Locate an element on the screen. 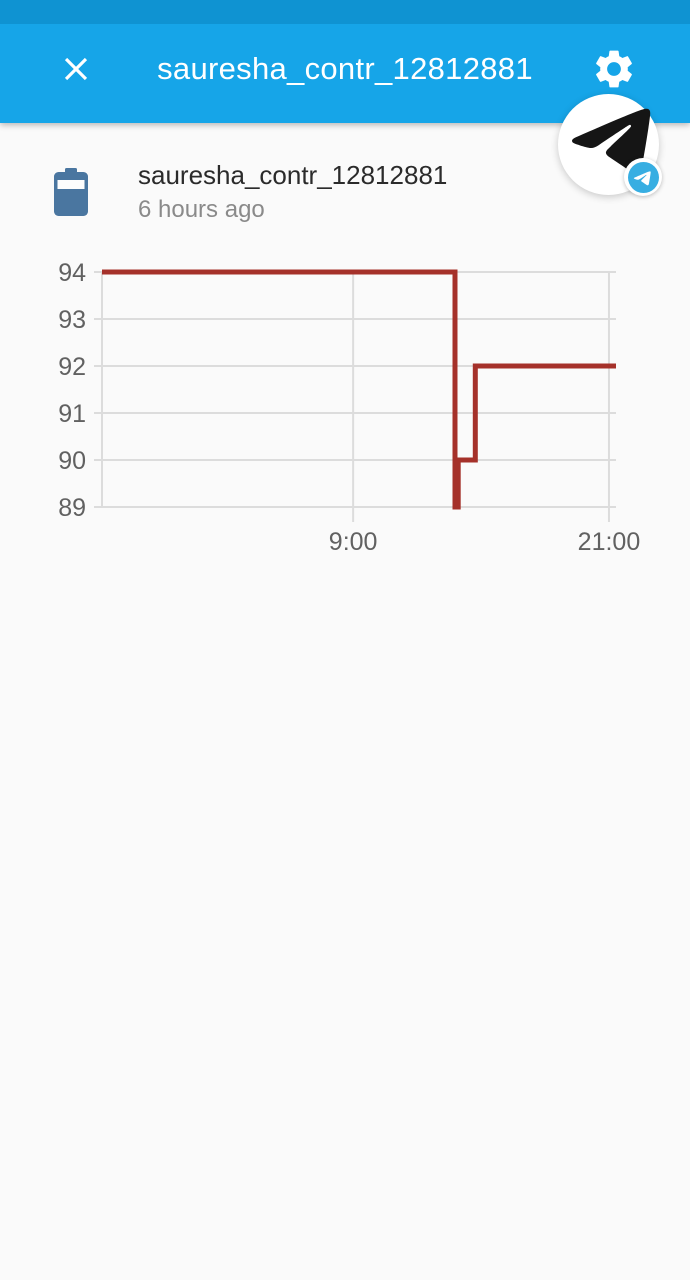 The image size is (690, 1280). close-icon is located at coordinates (76, 68).